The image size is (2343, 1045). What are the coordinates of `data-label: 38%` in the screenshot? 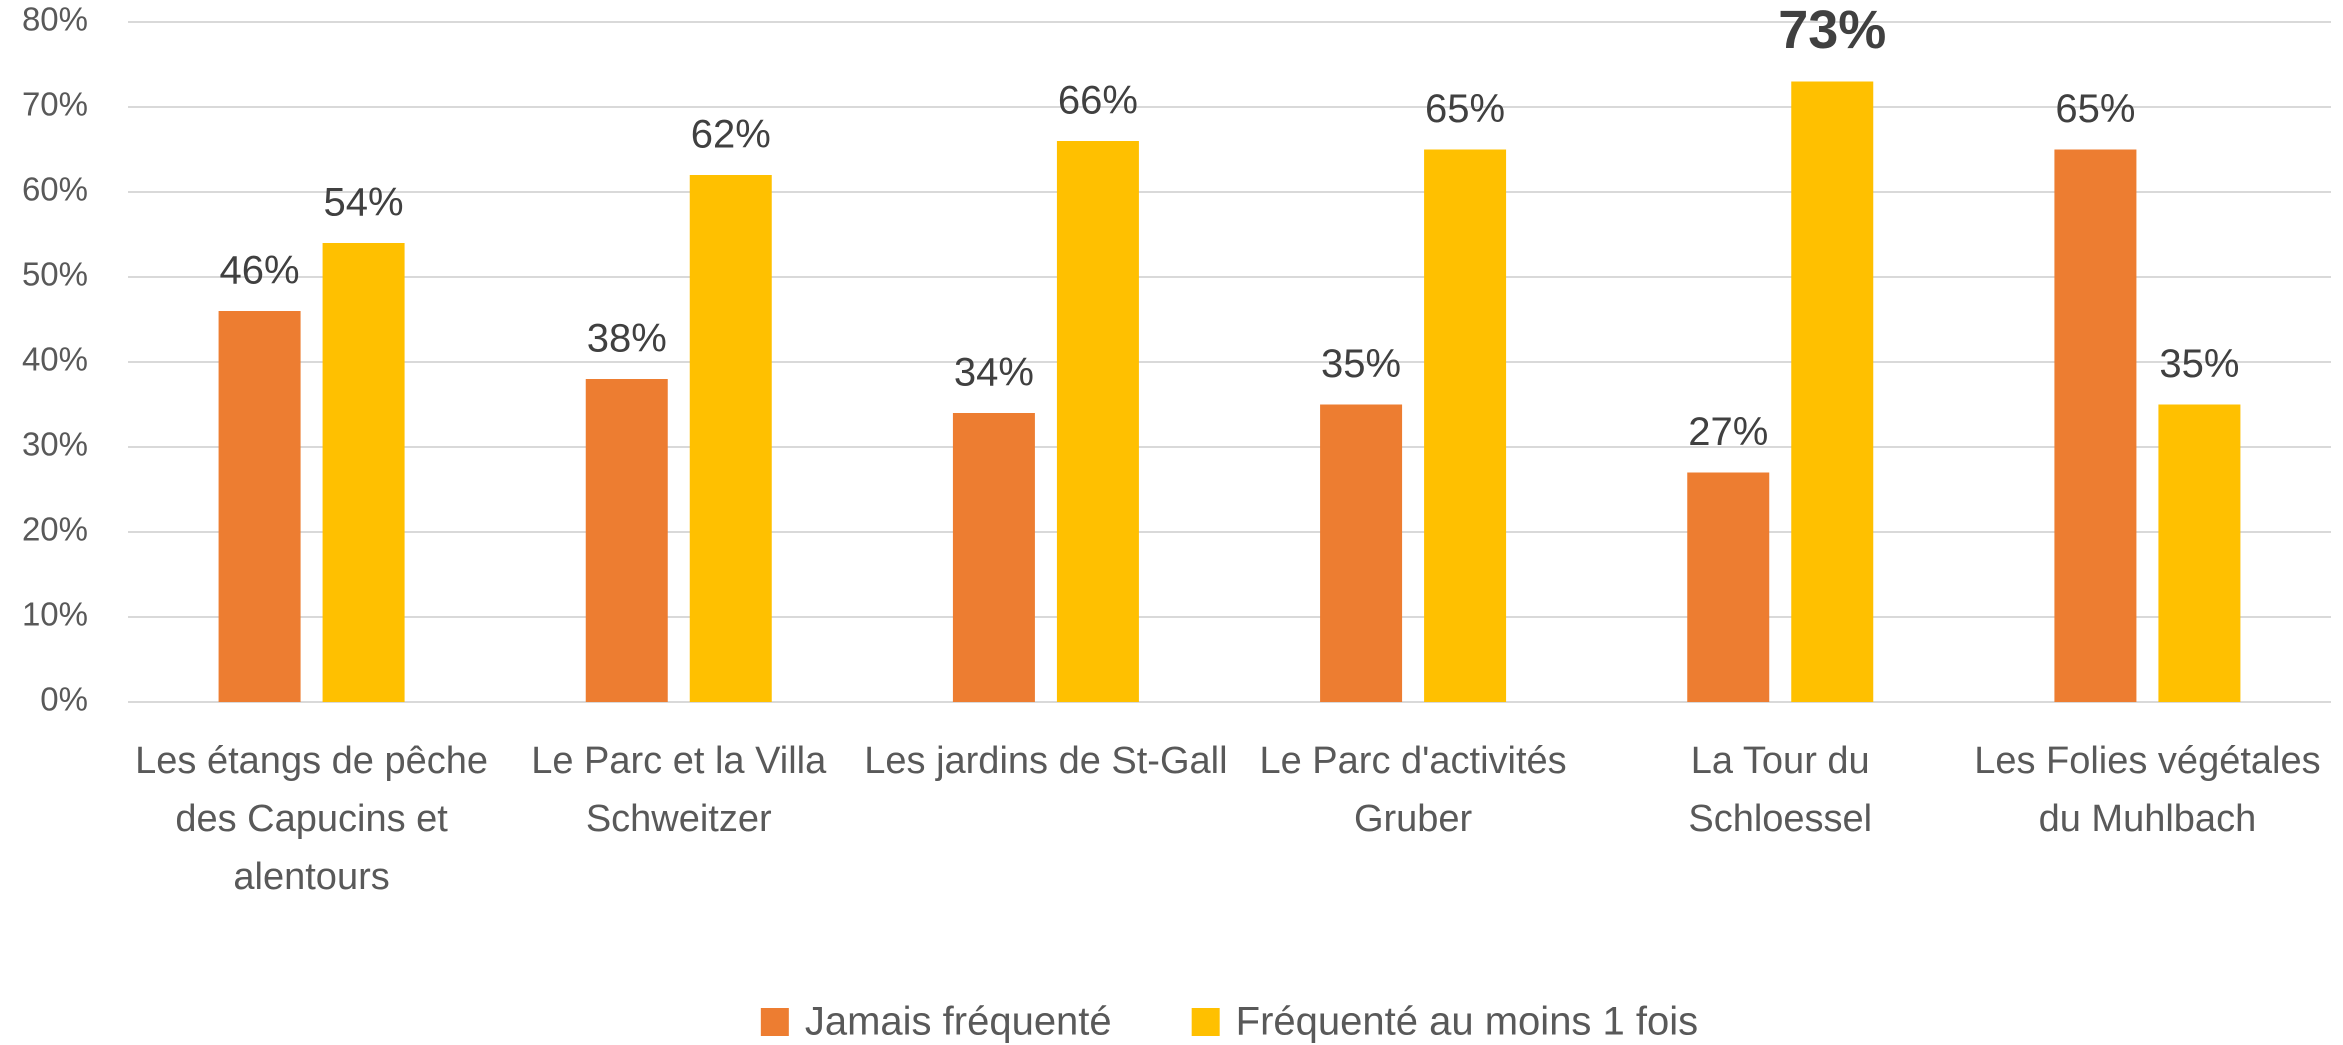 It's located at (627, 339).